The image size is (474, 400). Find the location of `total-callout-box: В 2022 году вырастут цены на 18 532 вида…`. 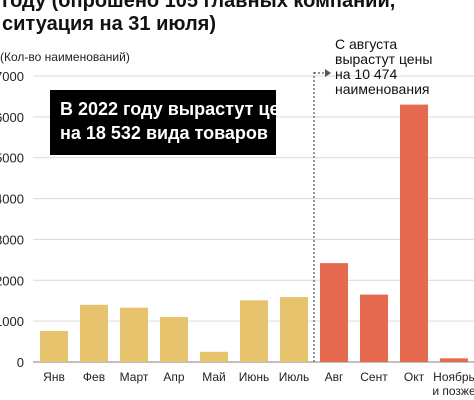

total-callout-box: В 2022 году вырастут цены на 18 532 вида… is located at coordinates (178, 122).